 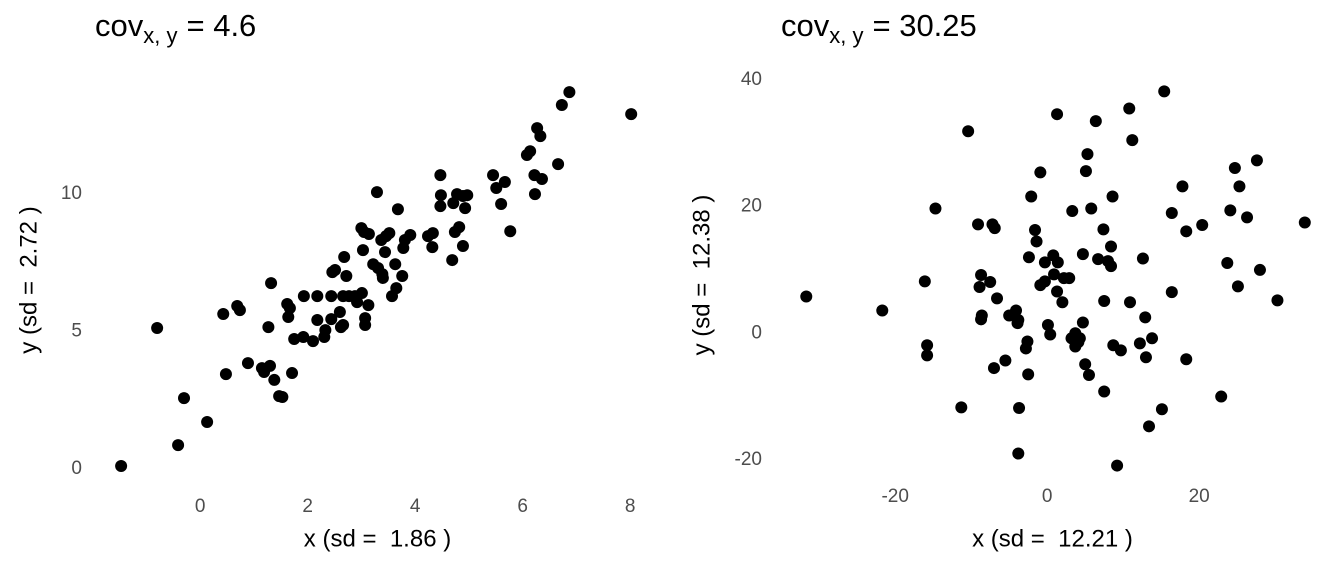 I want to click on y-axis-title: y (sd = 12.38 ), so click(x=701, y=275).